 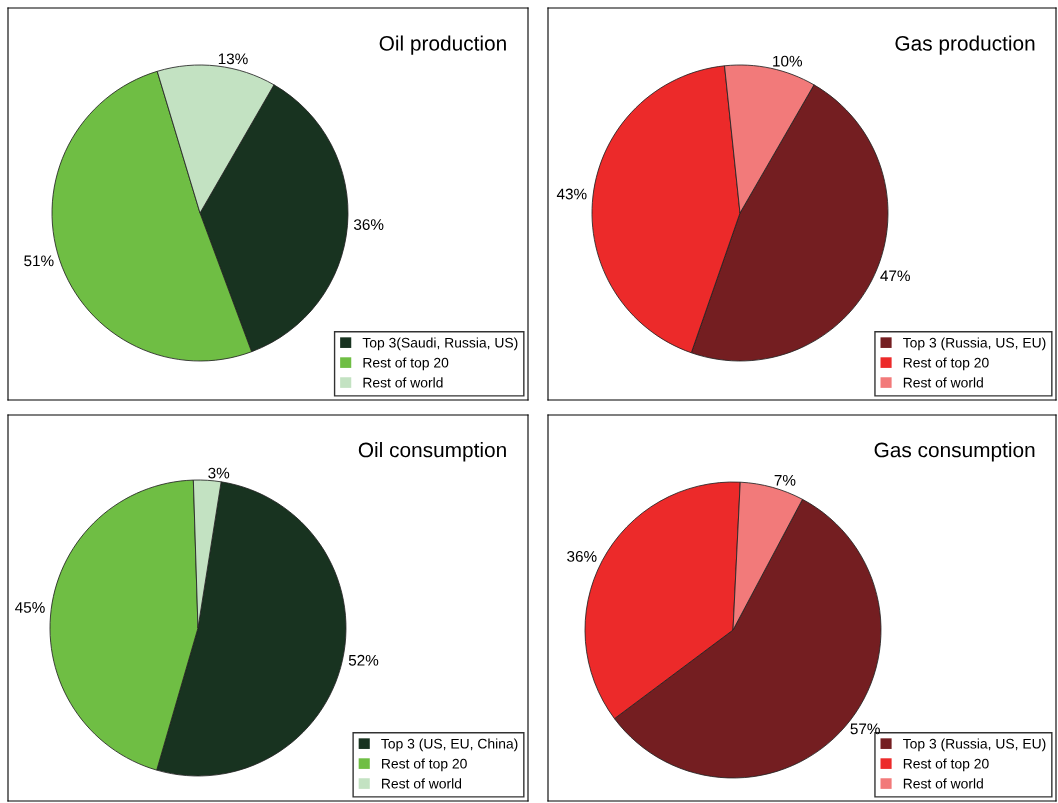 What do you see at coordinates (363, 660) in the screenshot?
I see `data-label: 52%` at bounding box center [363, 660].